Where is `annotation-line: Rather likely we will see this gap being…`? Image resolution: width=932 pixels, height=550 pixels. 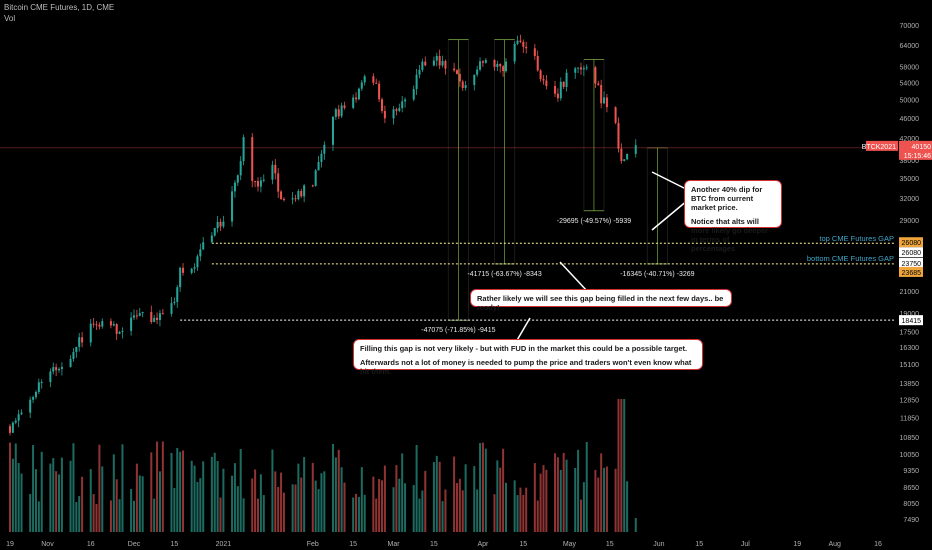 annotation-line: Rather likely we will see this gap being… is located at coordinates (600, 303).